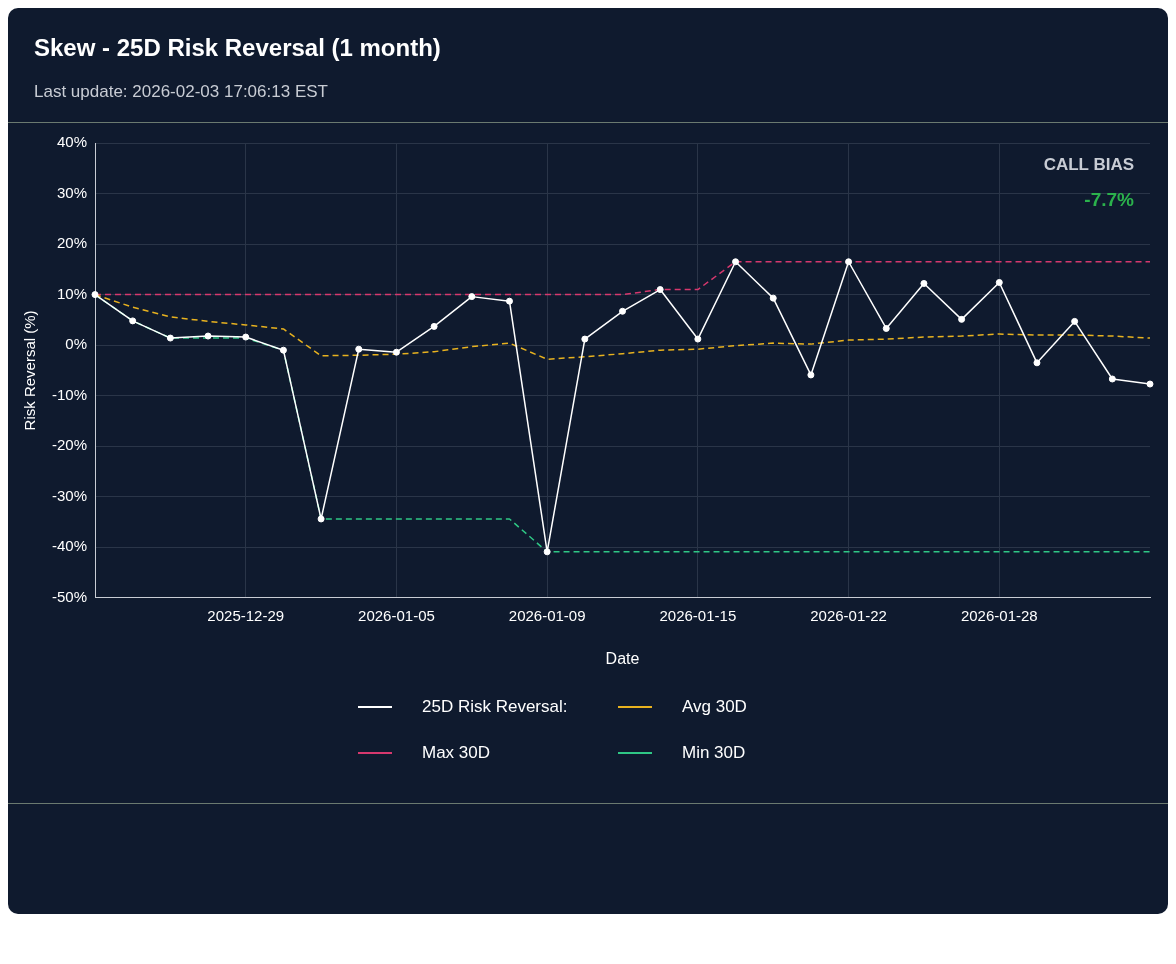  What do you see at coordinates (30, 370) in the screenshot?
I see `y-axis-title: Risk Reversal (%)` at bounding box center [30, 370].